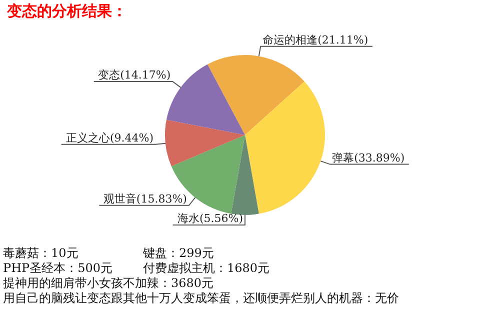  What do you see at coordinates (145, 199) in the screenshot?
I see `slice-label: 观世音(15.83%)` at bounding box center [145, 199].